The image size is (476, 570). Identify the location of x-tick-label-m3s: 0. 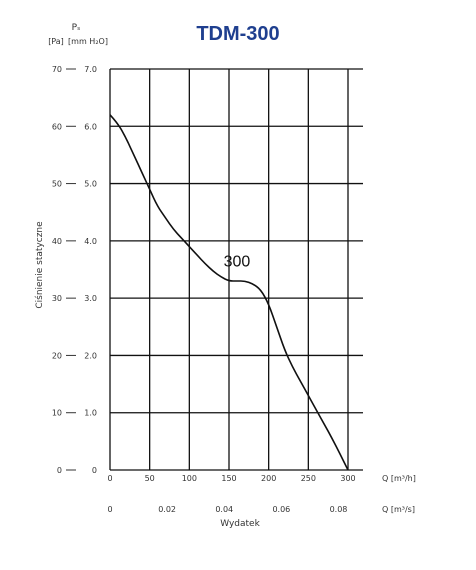
(109, 509).